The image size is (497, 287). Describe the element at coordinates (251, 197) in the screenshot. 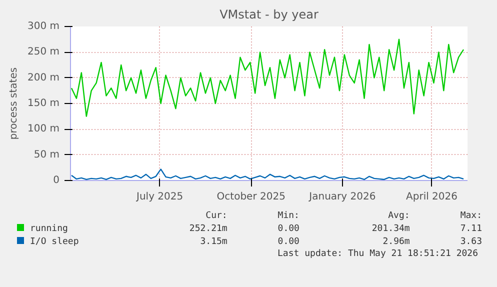

I see `x-tick-label: October 2025` at that location.